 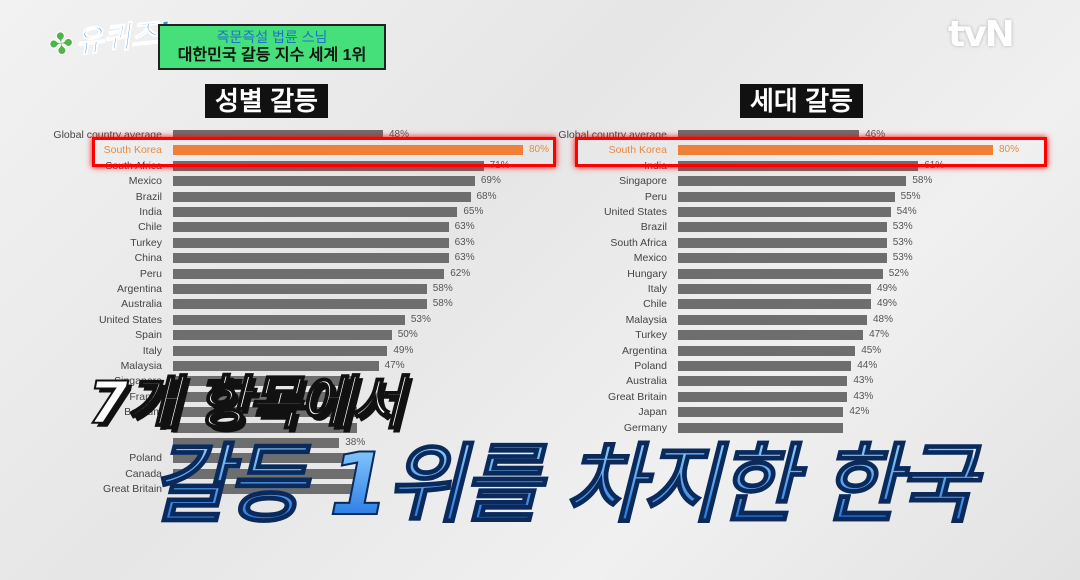 What do you see at coordinates (645, 427) in the screenshot?
I see `bar-label: Germany` at bounding box center [645, 427].